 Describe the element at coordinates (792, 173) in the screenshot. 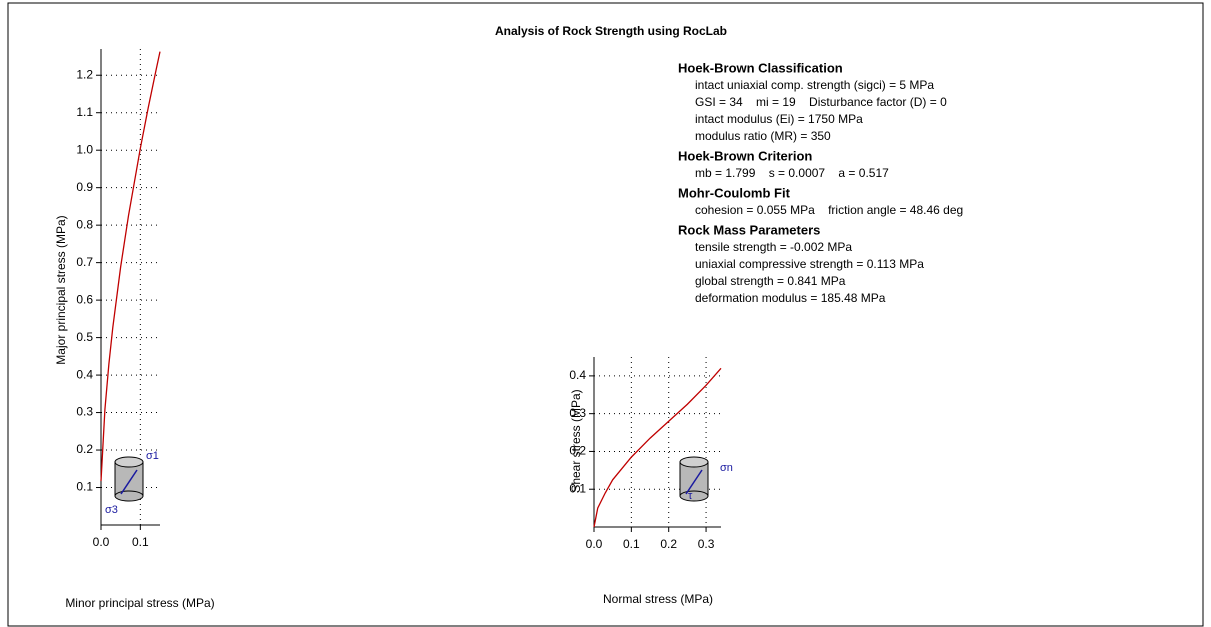

I see `parameter-line: mb = 1.799 s = 0.0007 a = 0.517` at that location.